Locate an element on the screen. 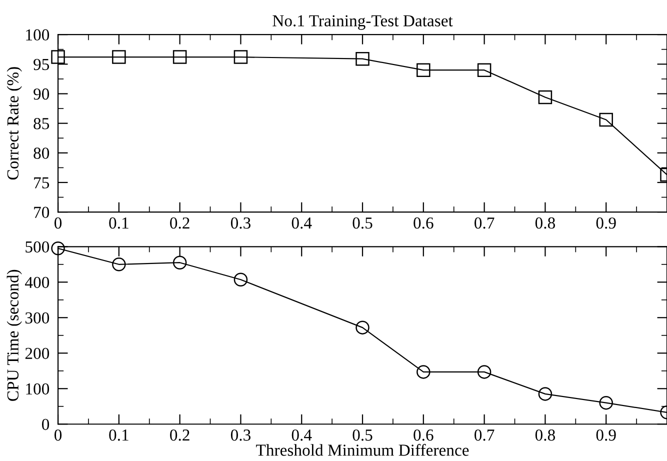 The height and width of the screenshot is (461, 667). y-tick-label: 75 is located at coordinates (42, 182).